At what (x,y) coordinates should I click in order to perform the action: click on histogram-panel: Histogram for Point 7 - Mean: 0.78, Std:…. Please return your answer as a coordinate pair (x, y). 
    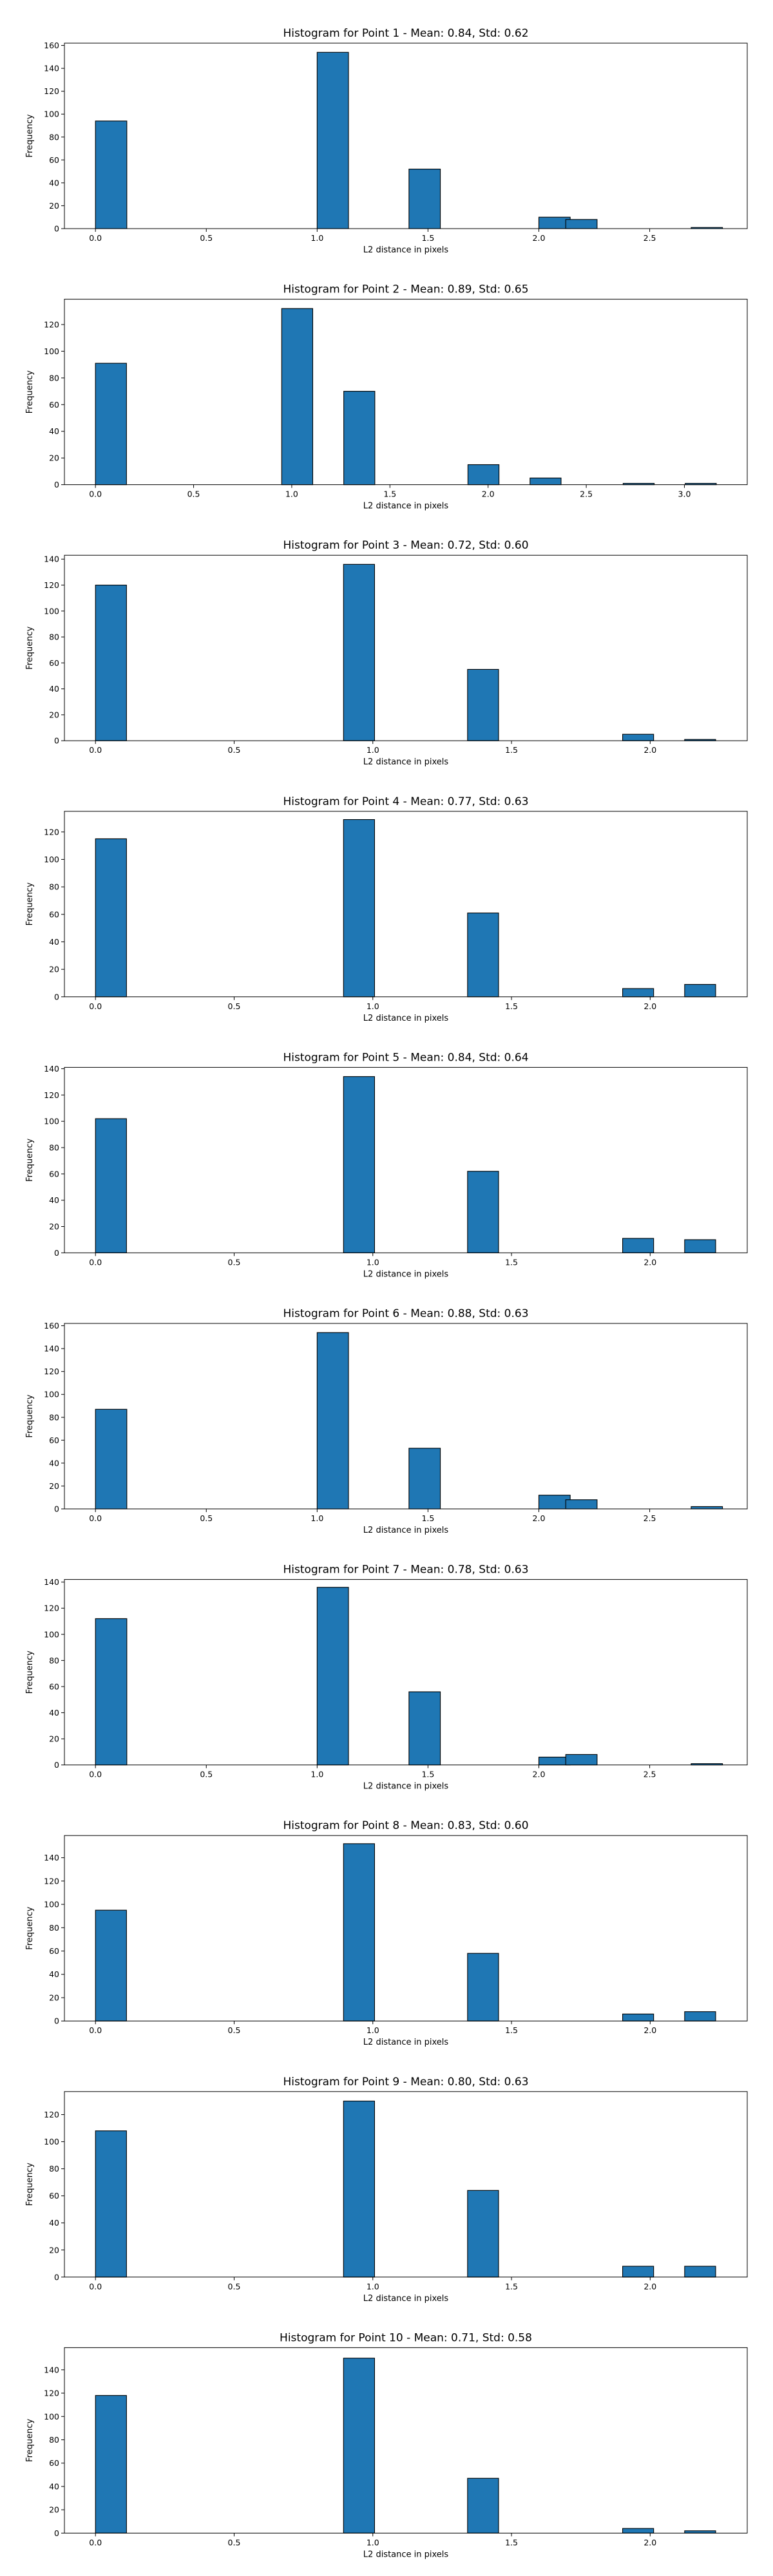
    Looking at the image, I should click on (386, 1678).